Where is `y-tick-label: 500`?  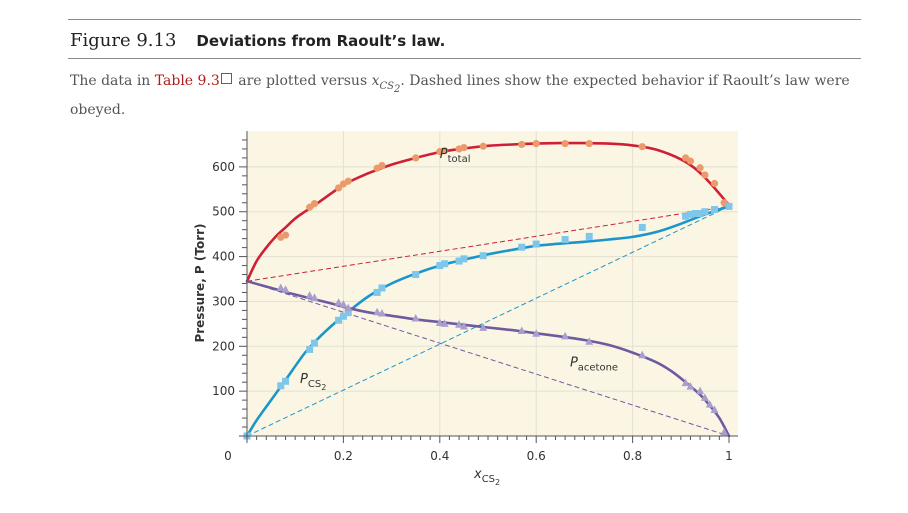 y-tick-label: 500 is located at coordinates (223, 212).